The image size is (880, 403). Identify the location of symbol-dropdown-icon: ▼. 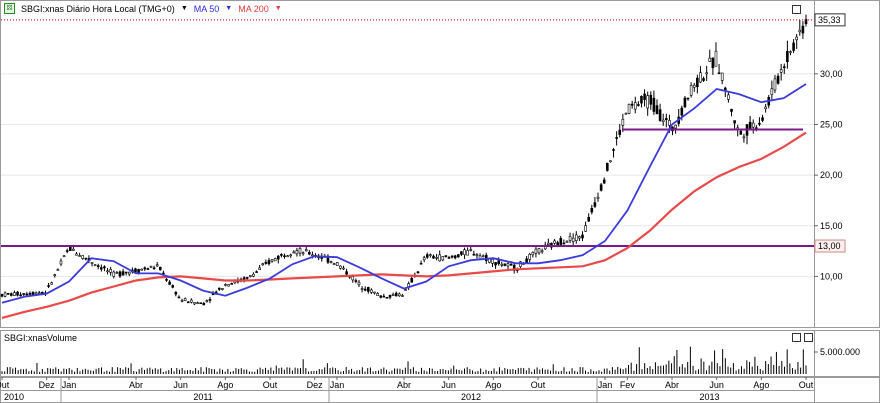
(184, 8).